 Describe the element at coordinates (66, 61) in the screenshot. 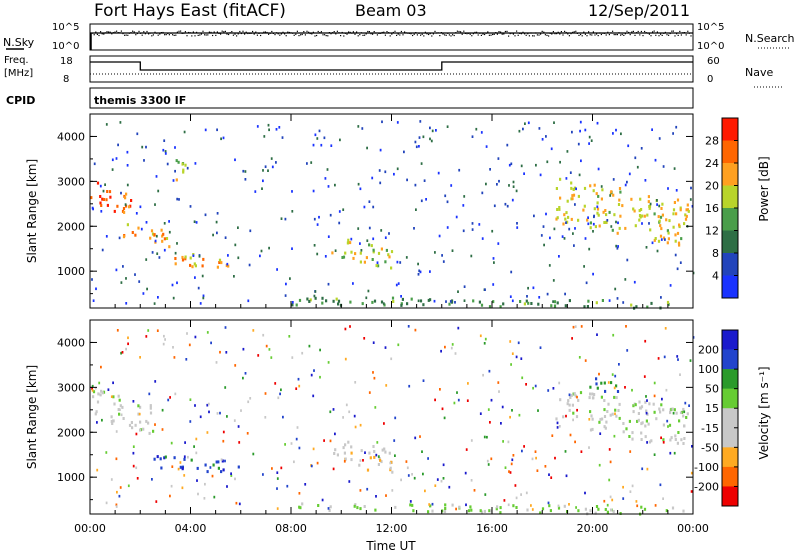

I see `freq-left-tick-top: 18` at that location.